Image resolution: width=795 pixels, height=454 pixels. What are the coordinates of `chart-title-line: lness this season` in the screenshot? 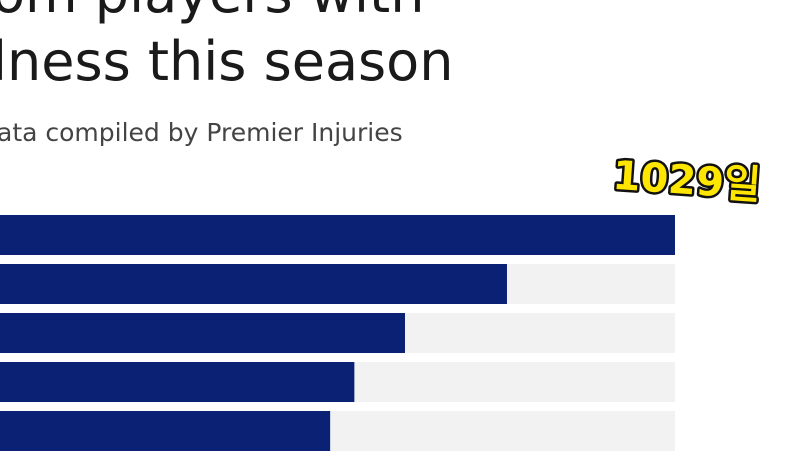 It's located at (226, 61).